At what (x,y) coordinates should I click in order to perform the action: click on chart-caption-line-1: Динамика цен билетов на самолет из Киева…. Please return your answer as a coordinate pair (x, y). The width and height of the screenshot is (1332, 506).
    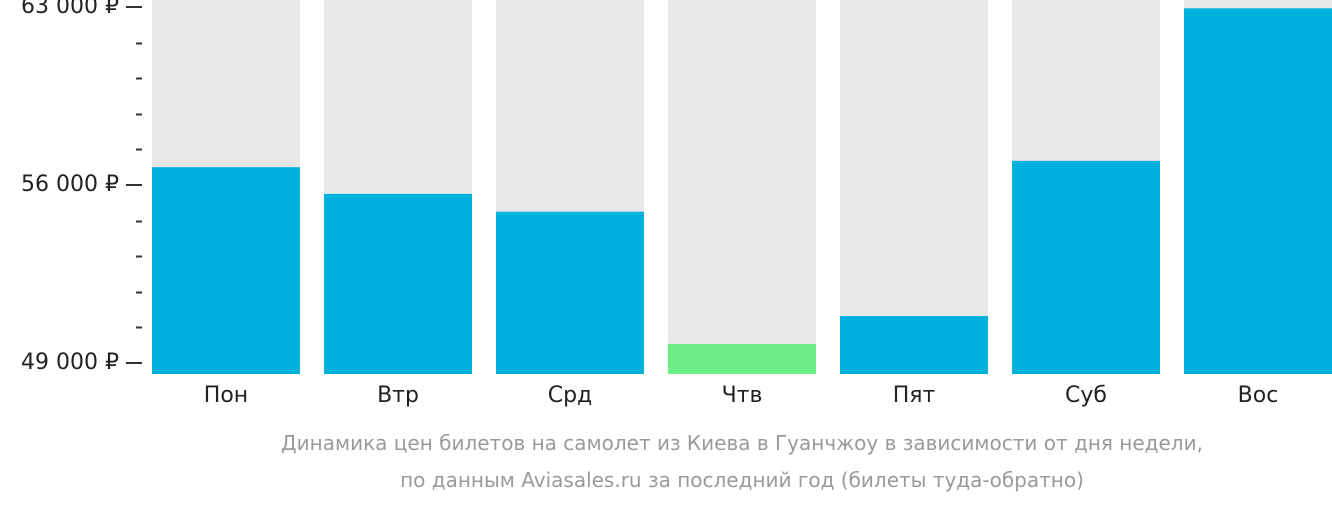
    Looking at the image, I should click on (742, 443).